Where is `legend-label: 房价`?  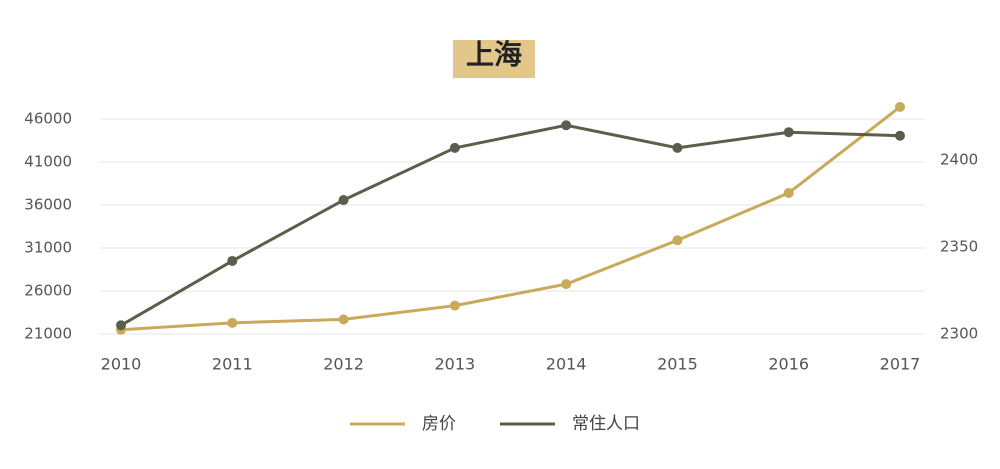 legend-label: 房价 is located at coordinates (439, 424).